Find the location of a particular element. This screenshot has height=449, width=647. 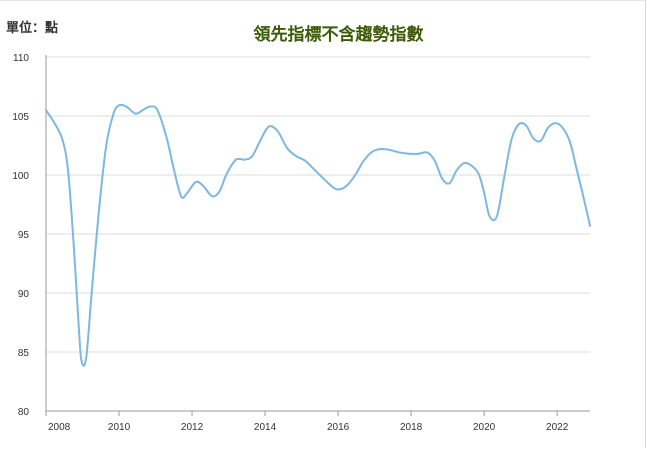

x-tick-label: 2014 is located at coordinates (265, 427).